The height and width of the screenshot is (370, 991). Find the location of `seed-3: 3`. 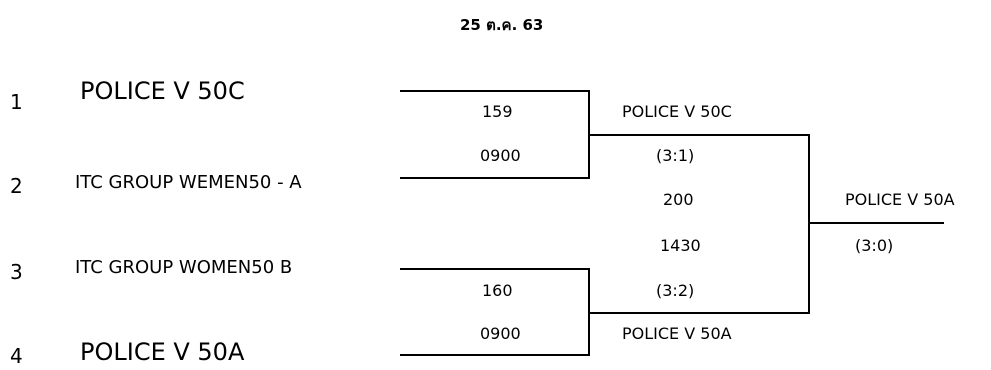

seed-3: 3 is located at coordinates (16, 272).